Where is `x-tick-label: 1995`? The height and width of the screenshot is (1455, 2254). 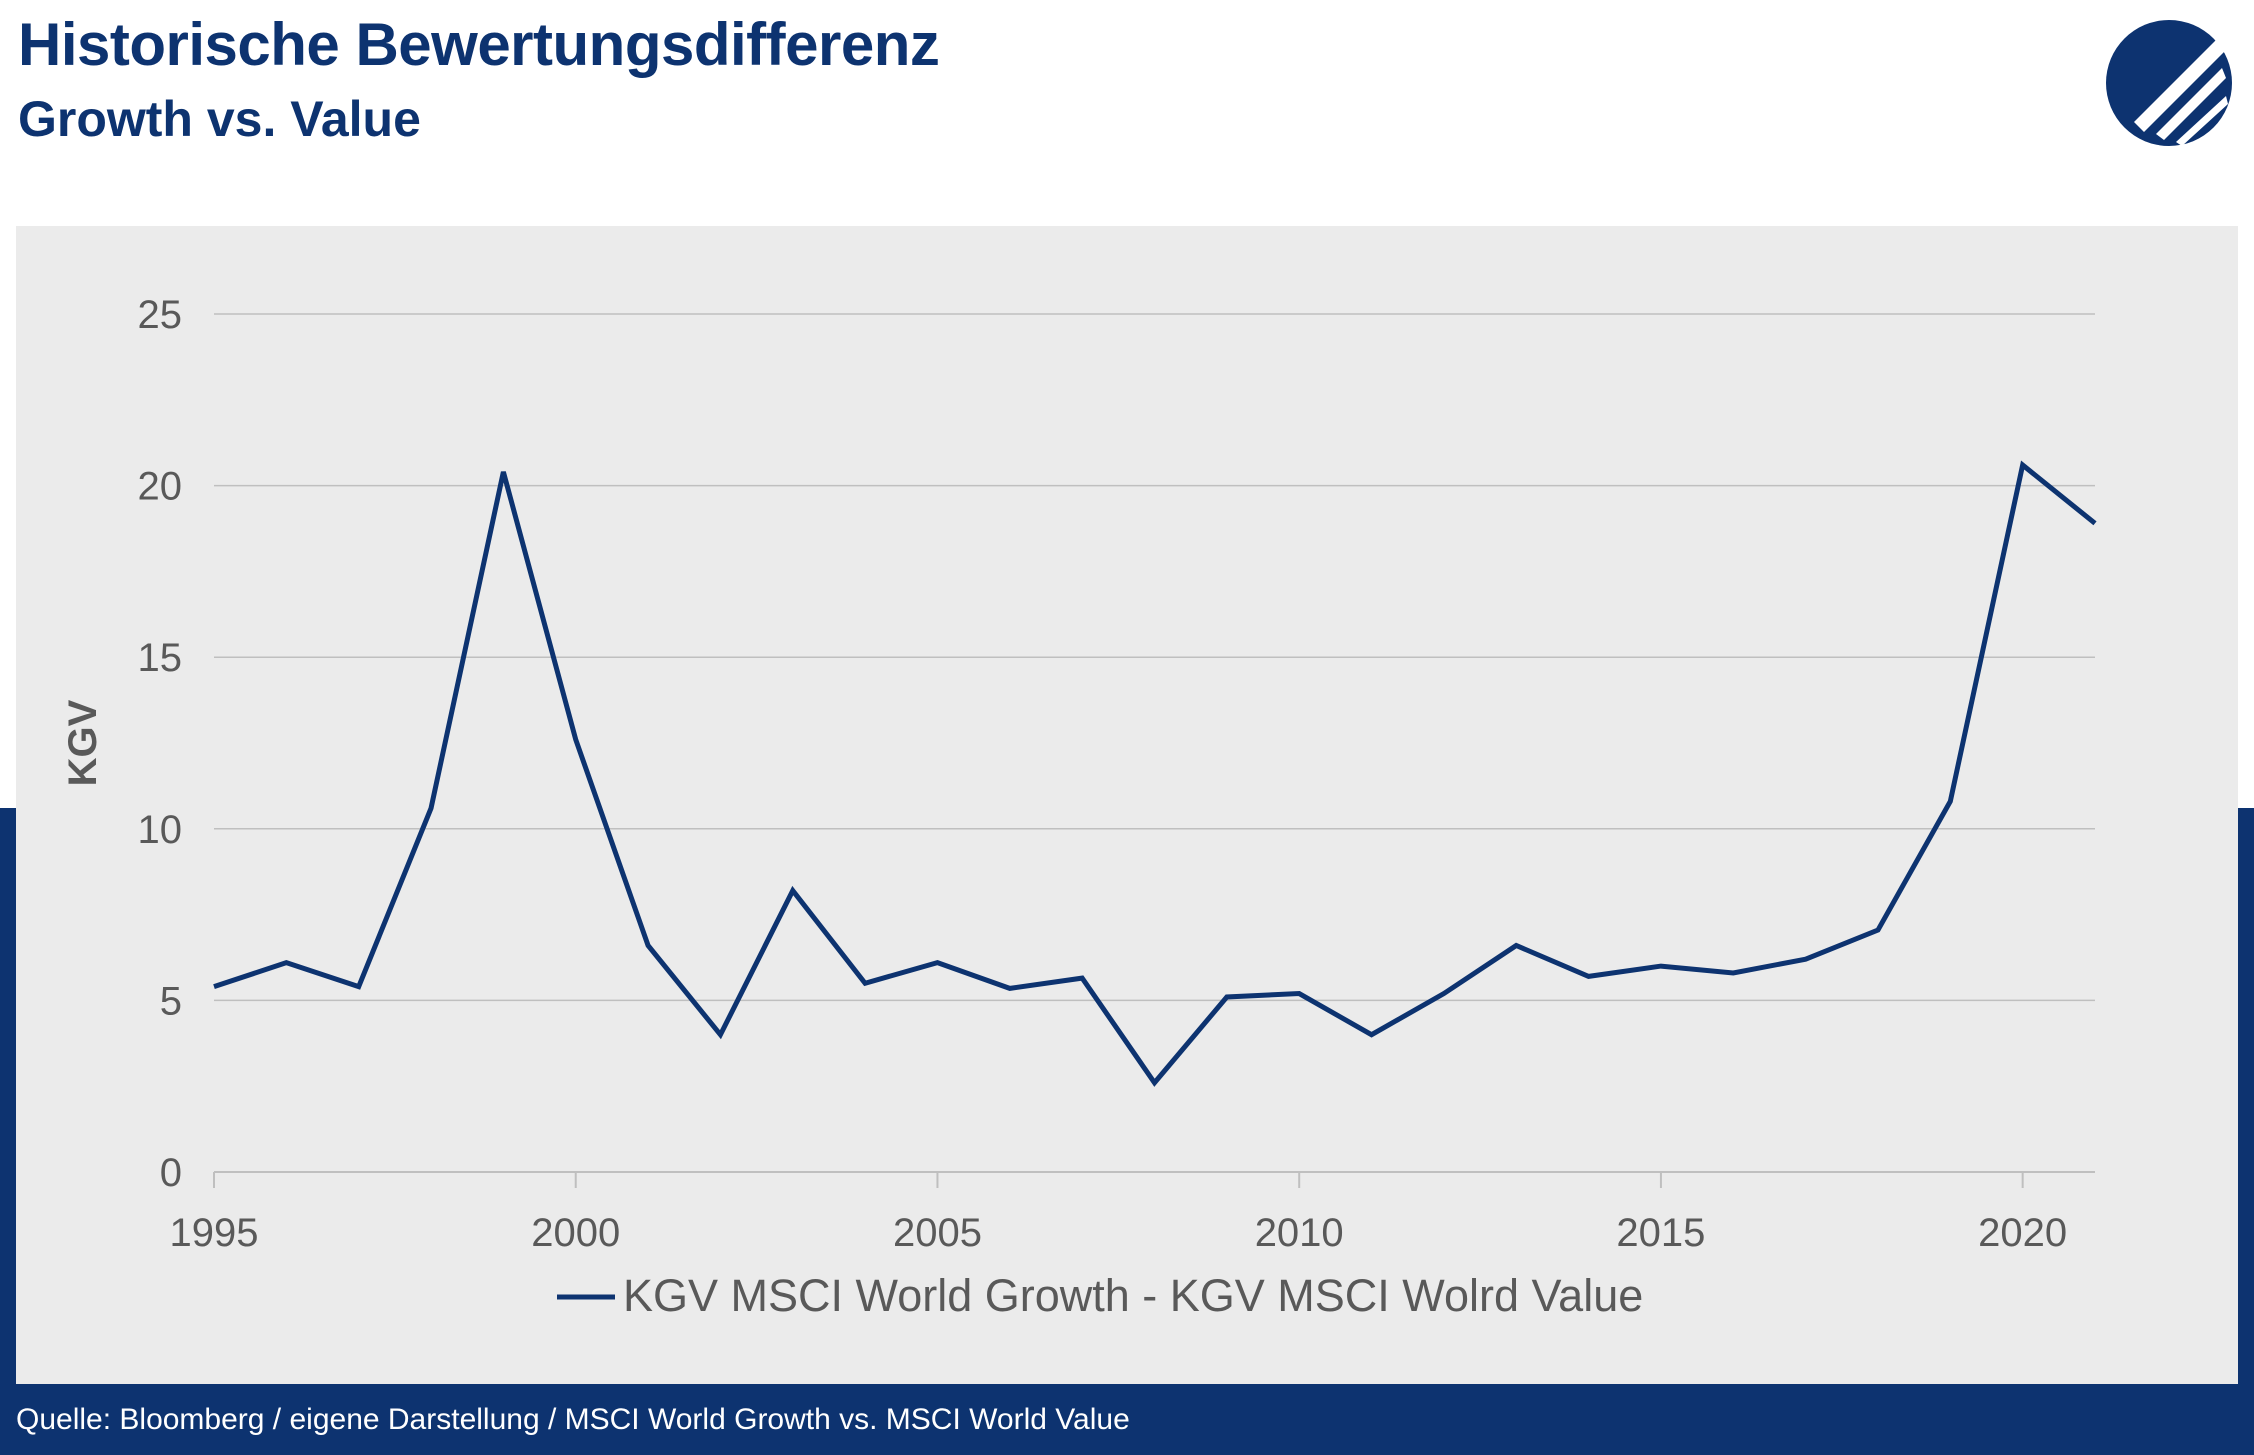 x-tick-label: 1995 is located at coordinates (214, 1233).